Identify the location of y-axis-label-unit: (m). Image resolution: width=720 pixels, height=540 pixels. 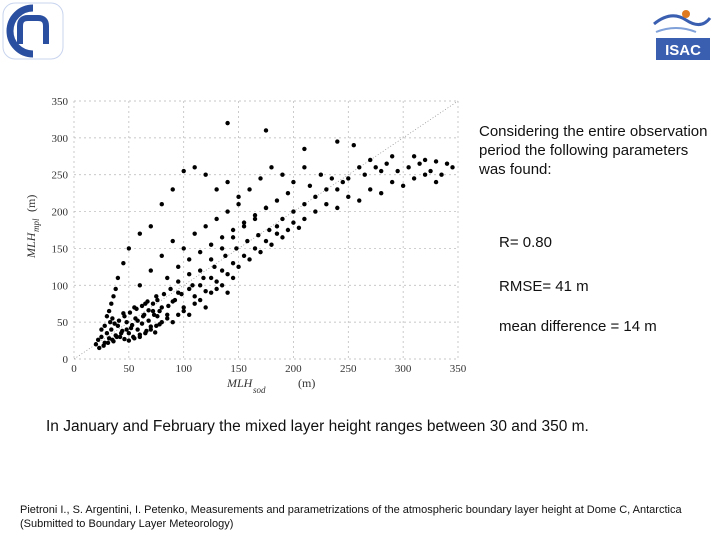
(31, 203).